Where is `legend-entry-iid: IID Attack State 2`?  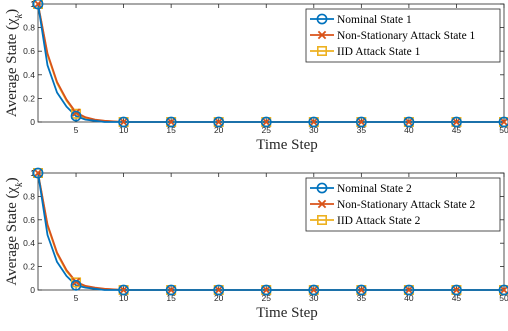
legend-entry-iid: IID Attack State 2 is located at coordinates (365, 221).